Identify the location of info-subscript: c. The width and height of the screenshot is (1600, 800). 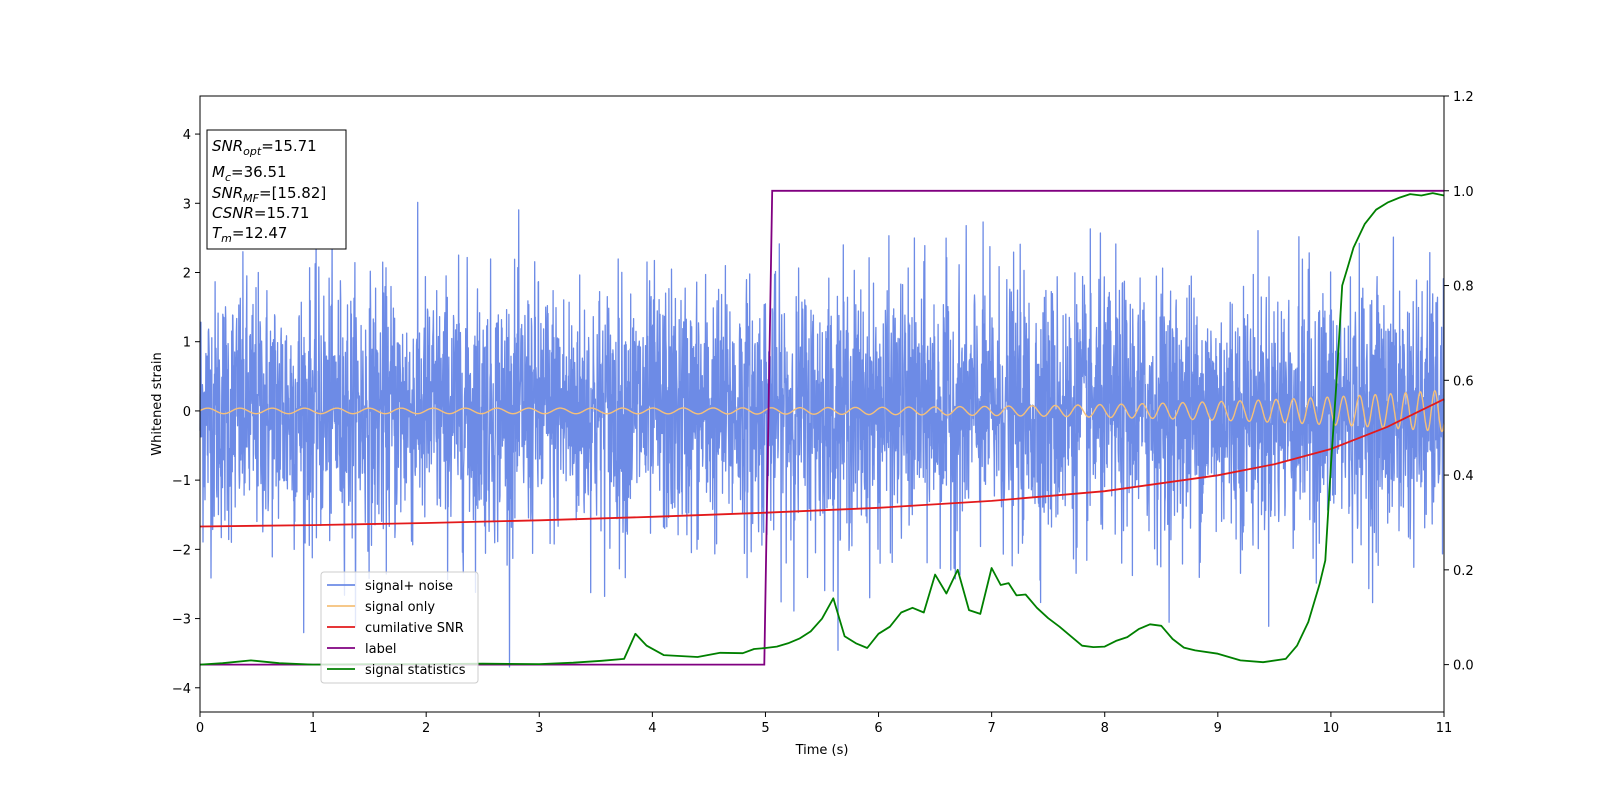
(228, 177).